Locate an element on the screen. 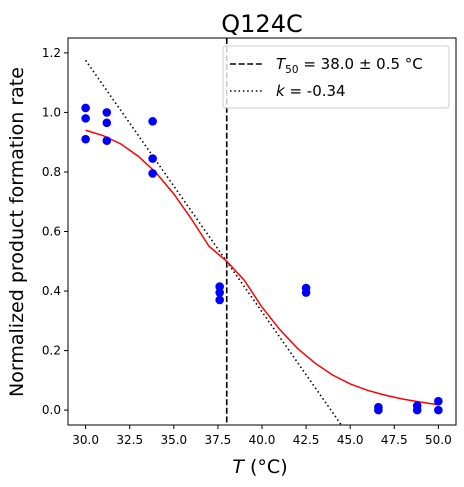  y-tick-label: 0.6 is located at coordinates (51, 232).